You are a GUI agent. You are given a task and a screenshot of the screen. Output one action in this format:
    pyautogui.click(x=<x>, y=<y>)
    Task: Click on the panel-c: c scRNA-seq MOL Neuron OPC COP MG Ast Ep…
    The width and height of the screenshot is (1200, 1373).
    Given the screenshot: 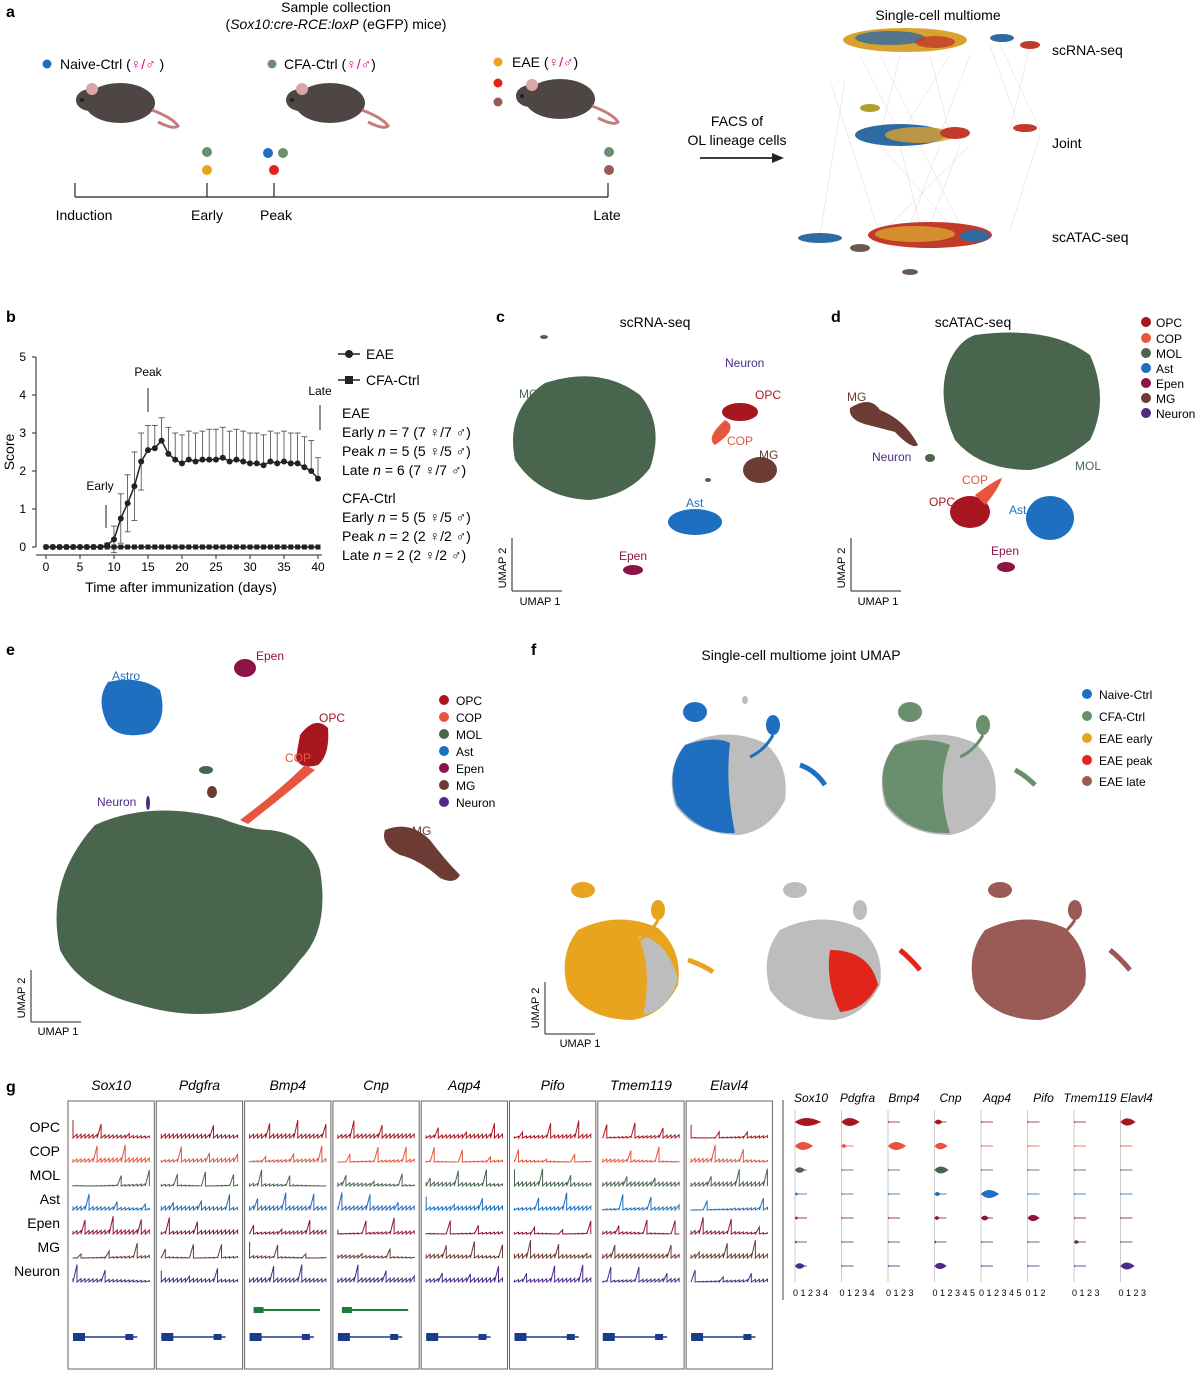 What is the action you would take?
    pyautogui.click(x=638, y=458)
    